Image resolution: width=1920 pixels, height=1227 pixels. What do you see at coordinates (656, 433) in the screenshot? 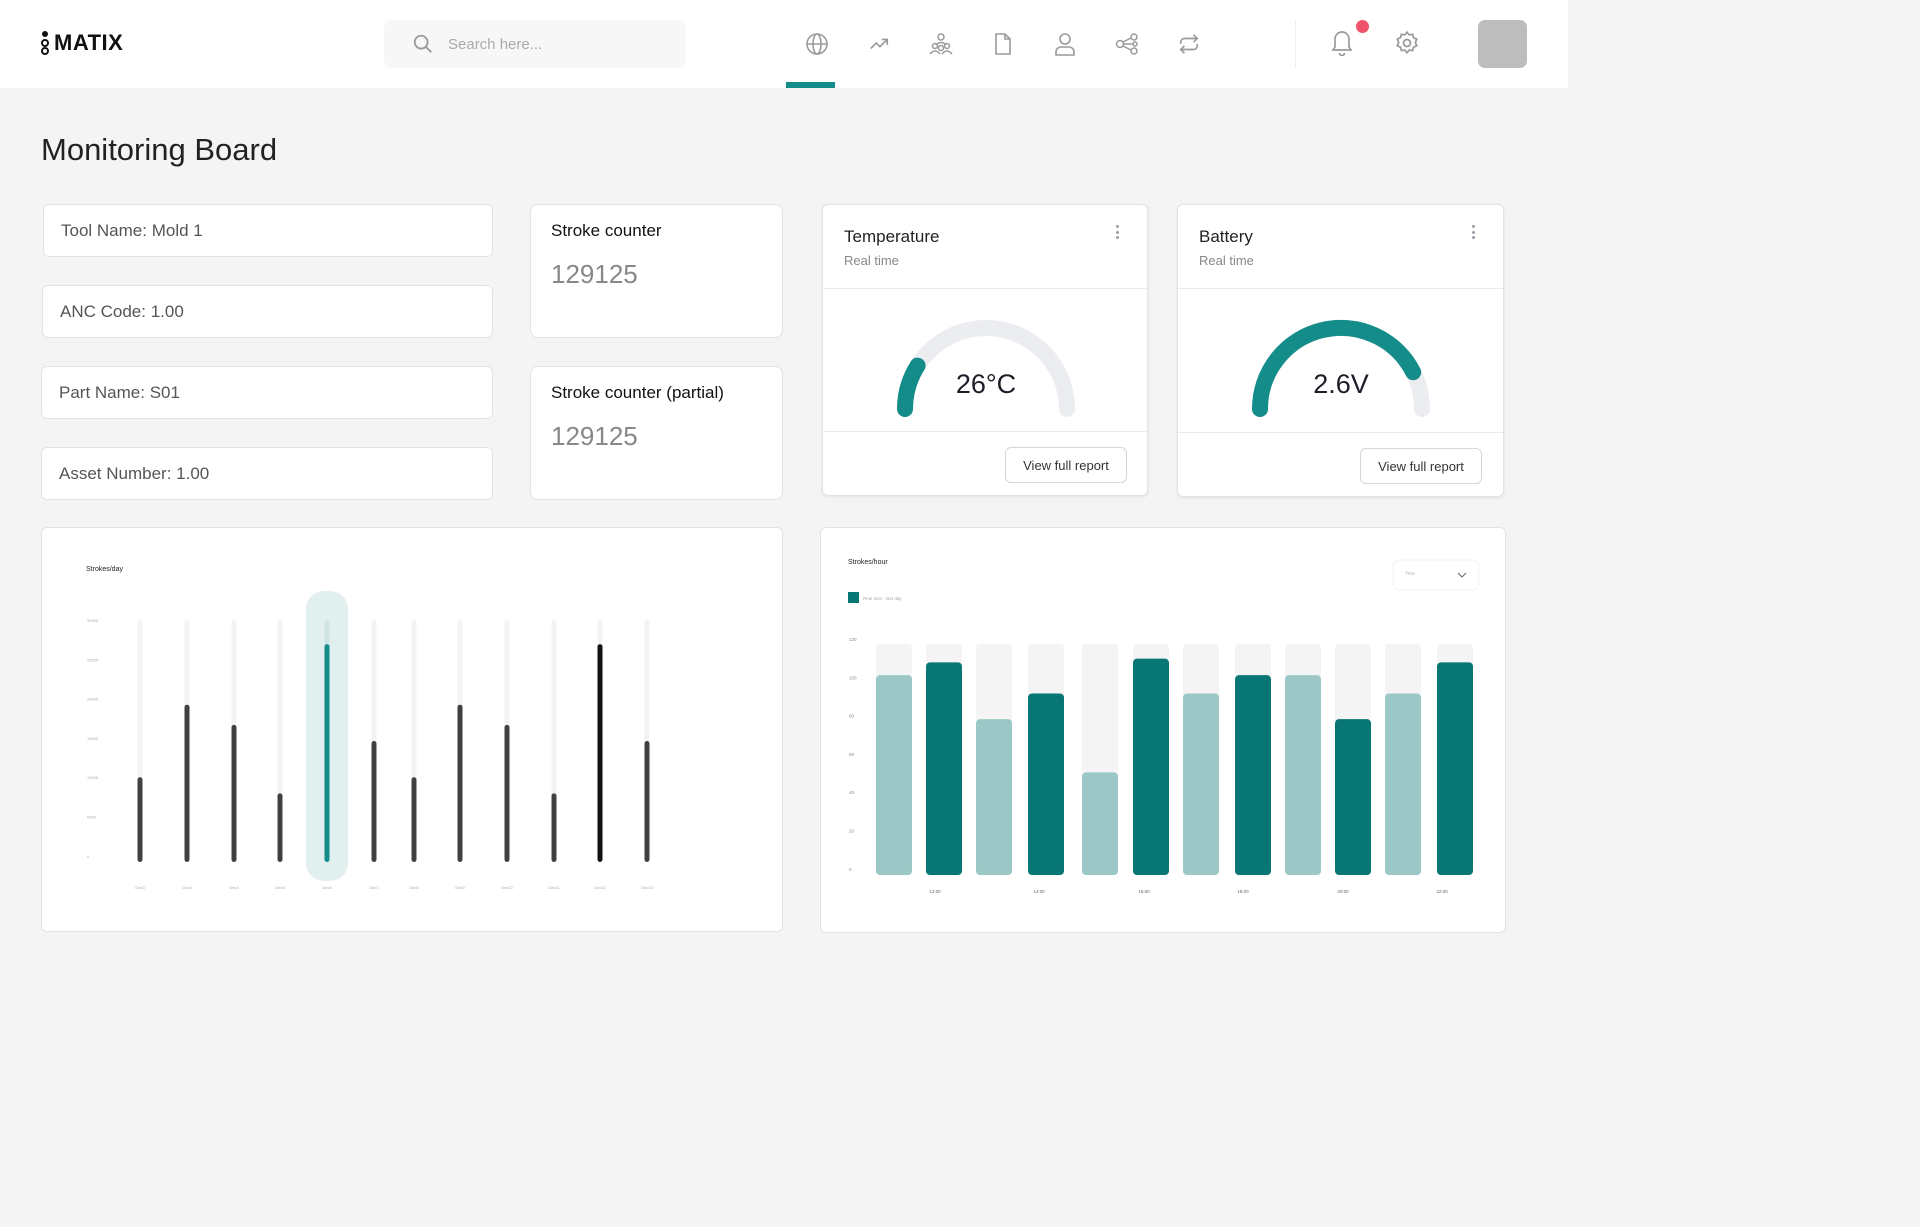
I see `partial-stroke-counter-card: Stroke counter (partial) 129125` at bounding box center [656, 433].